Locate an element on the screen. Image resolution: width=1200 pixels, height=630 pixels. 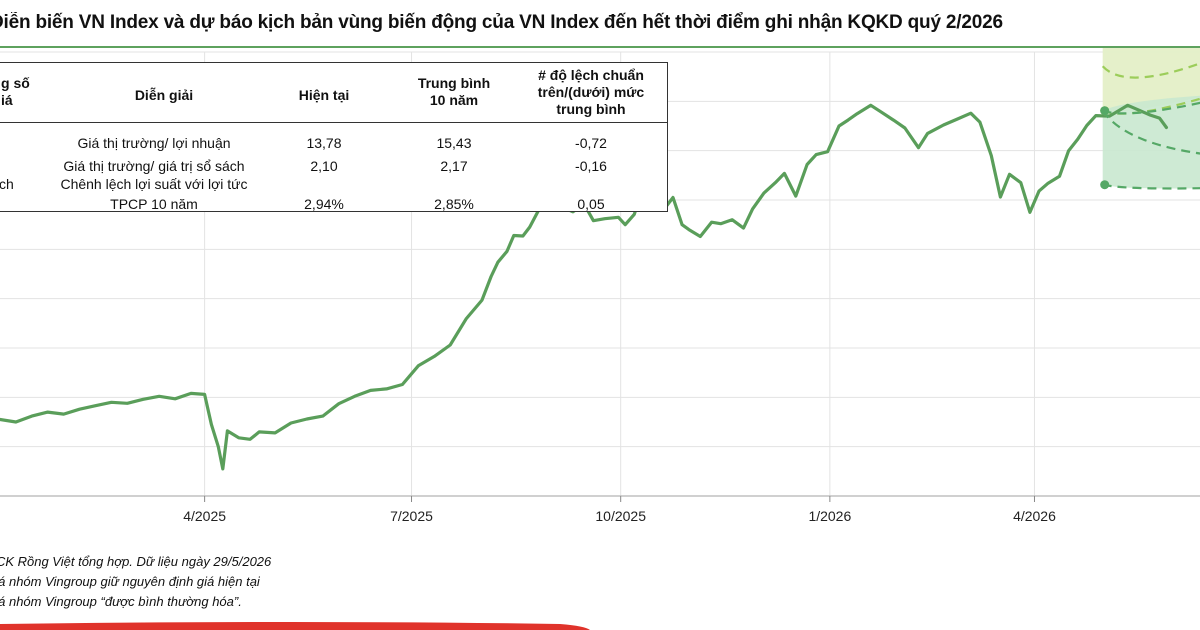
header-std-deviation: # độ lệch chuẩn trên/(dưới) mức trung bình is located at coordinates (591, 92).